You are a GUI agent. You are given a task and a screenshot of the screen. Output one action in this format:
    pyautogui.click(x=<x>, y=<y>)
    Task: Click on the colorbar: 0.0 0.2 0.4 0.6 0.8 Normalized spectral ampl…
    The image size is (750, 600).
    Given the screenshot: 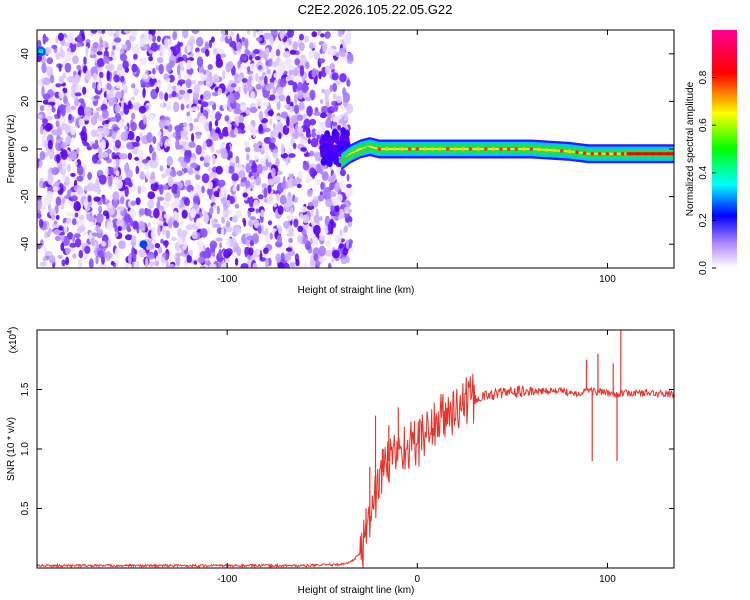 What is the action you would take?
    pyautogui.click(x=711, y=152)
    